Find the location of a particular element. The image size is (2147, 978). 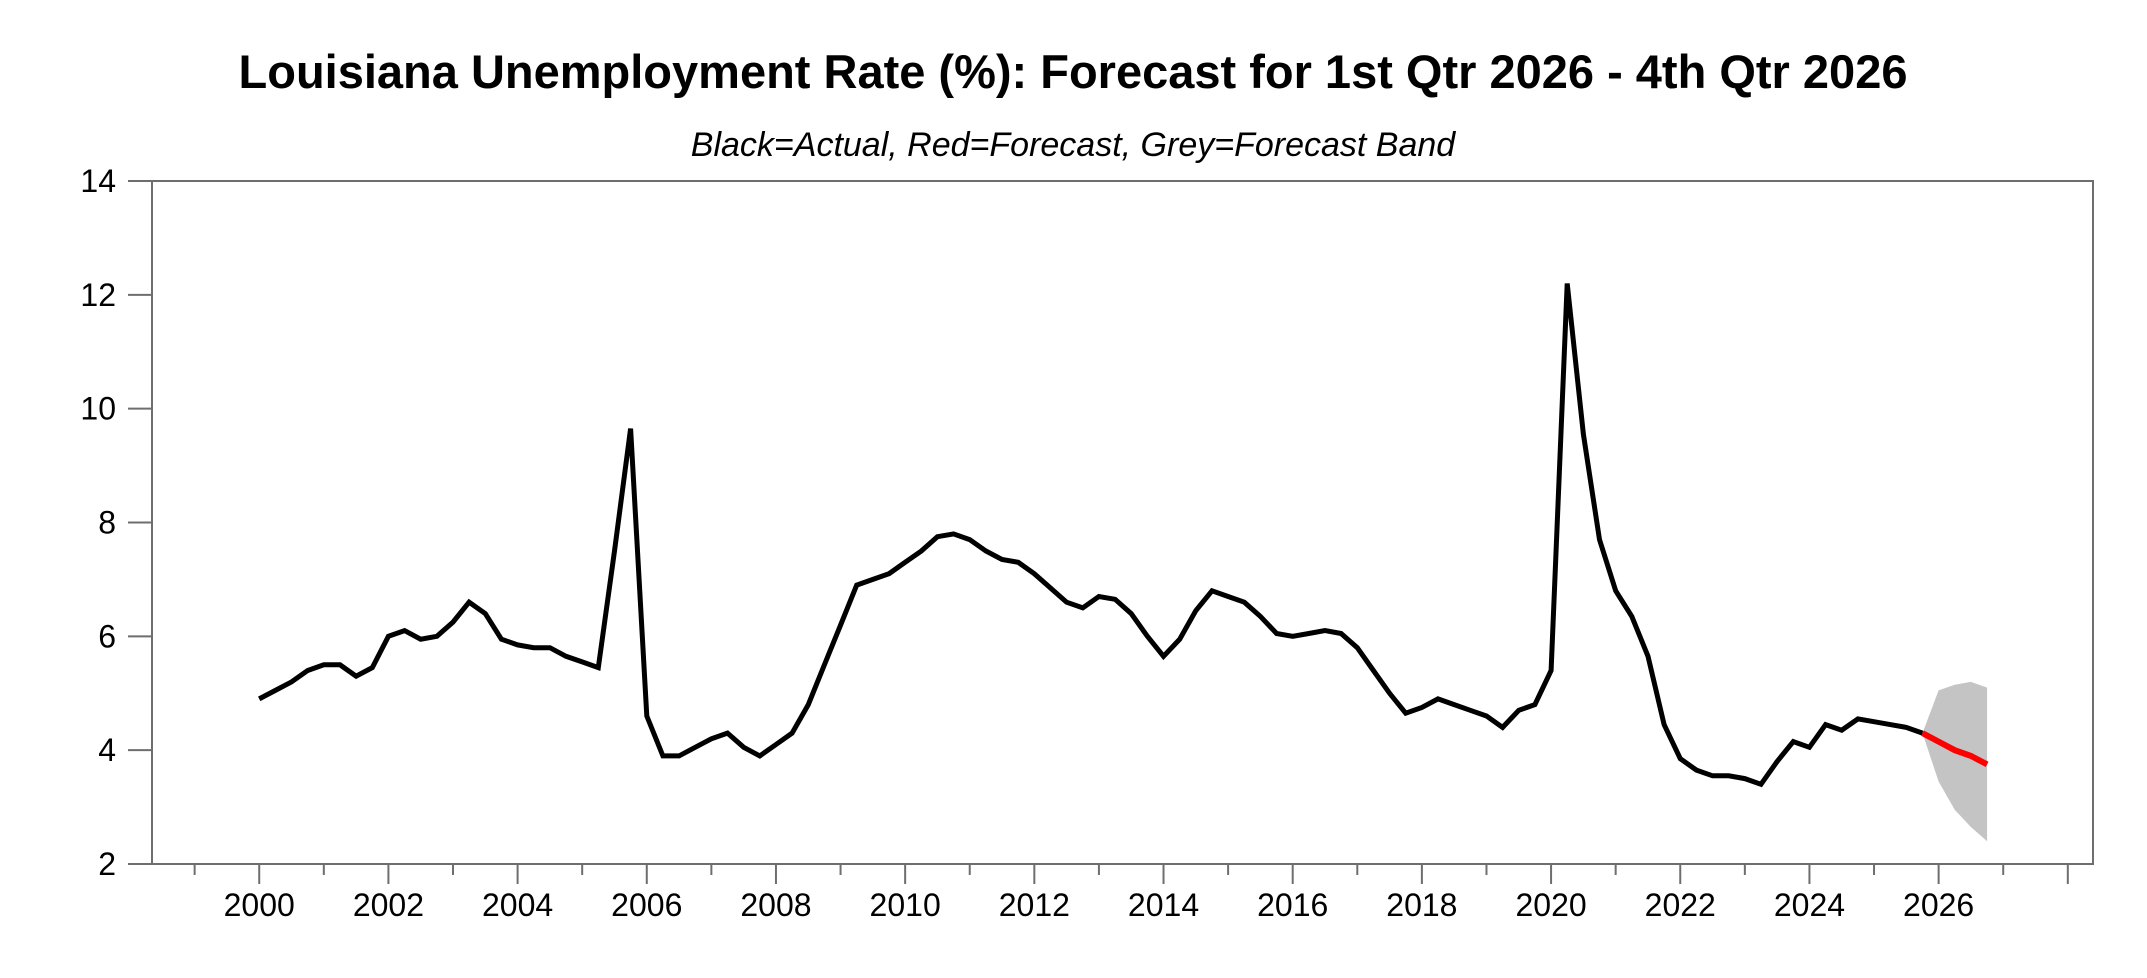

y-axis-tick-label: 14 is located at coordinates (98, 181).